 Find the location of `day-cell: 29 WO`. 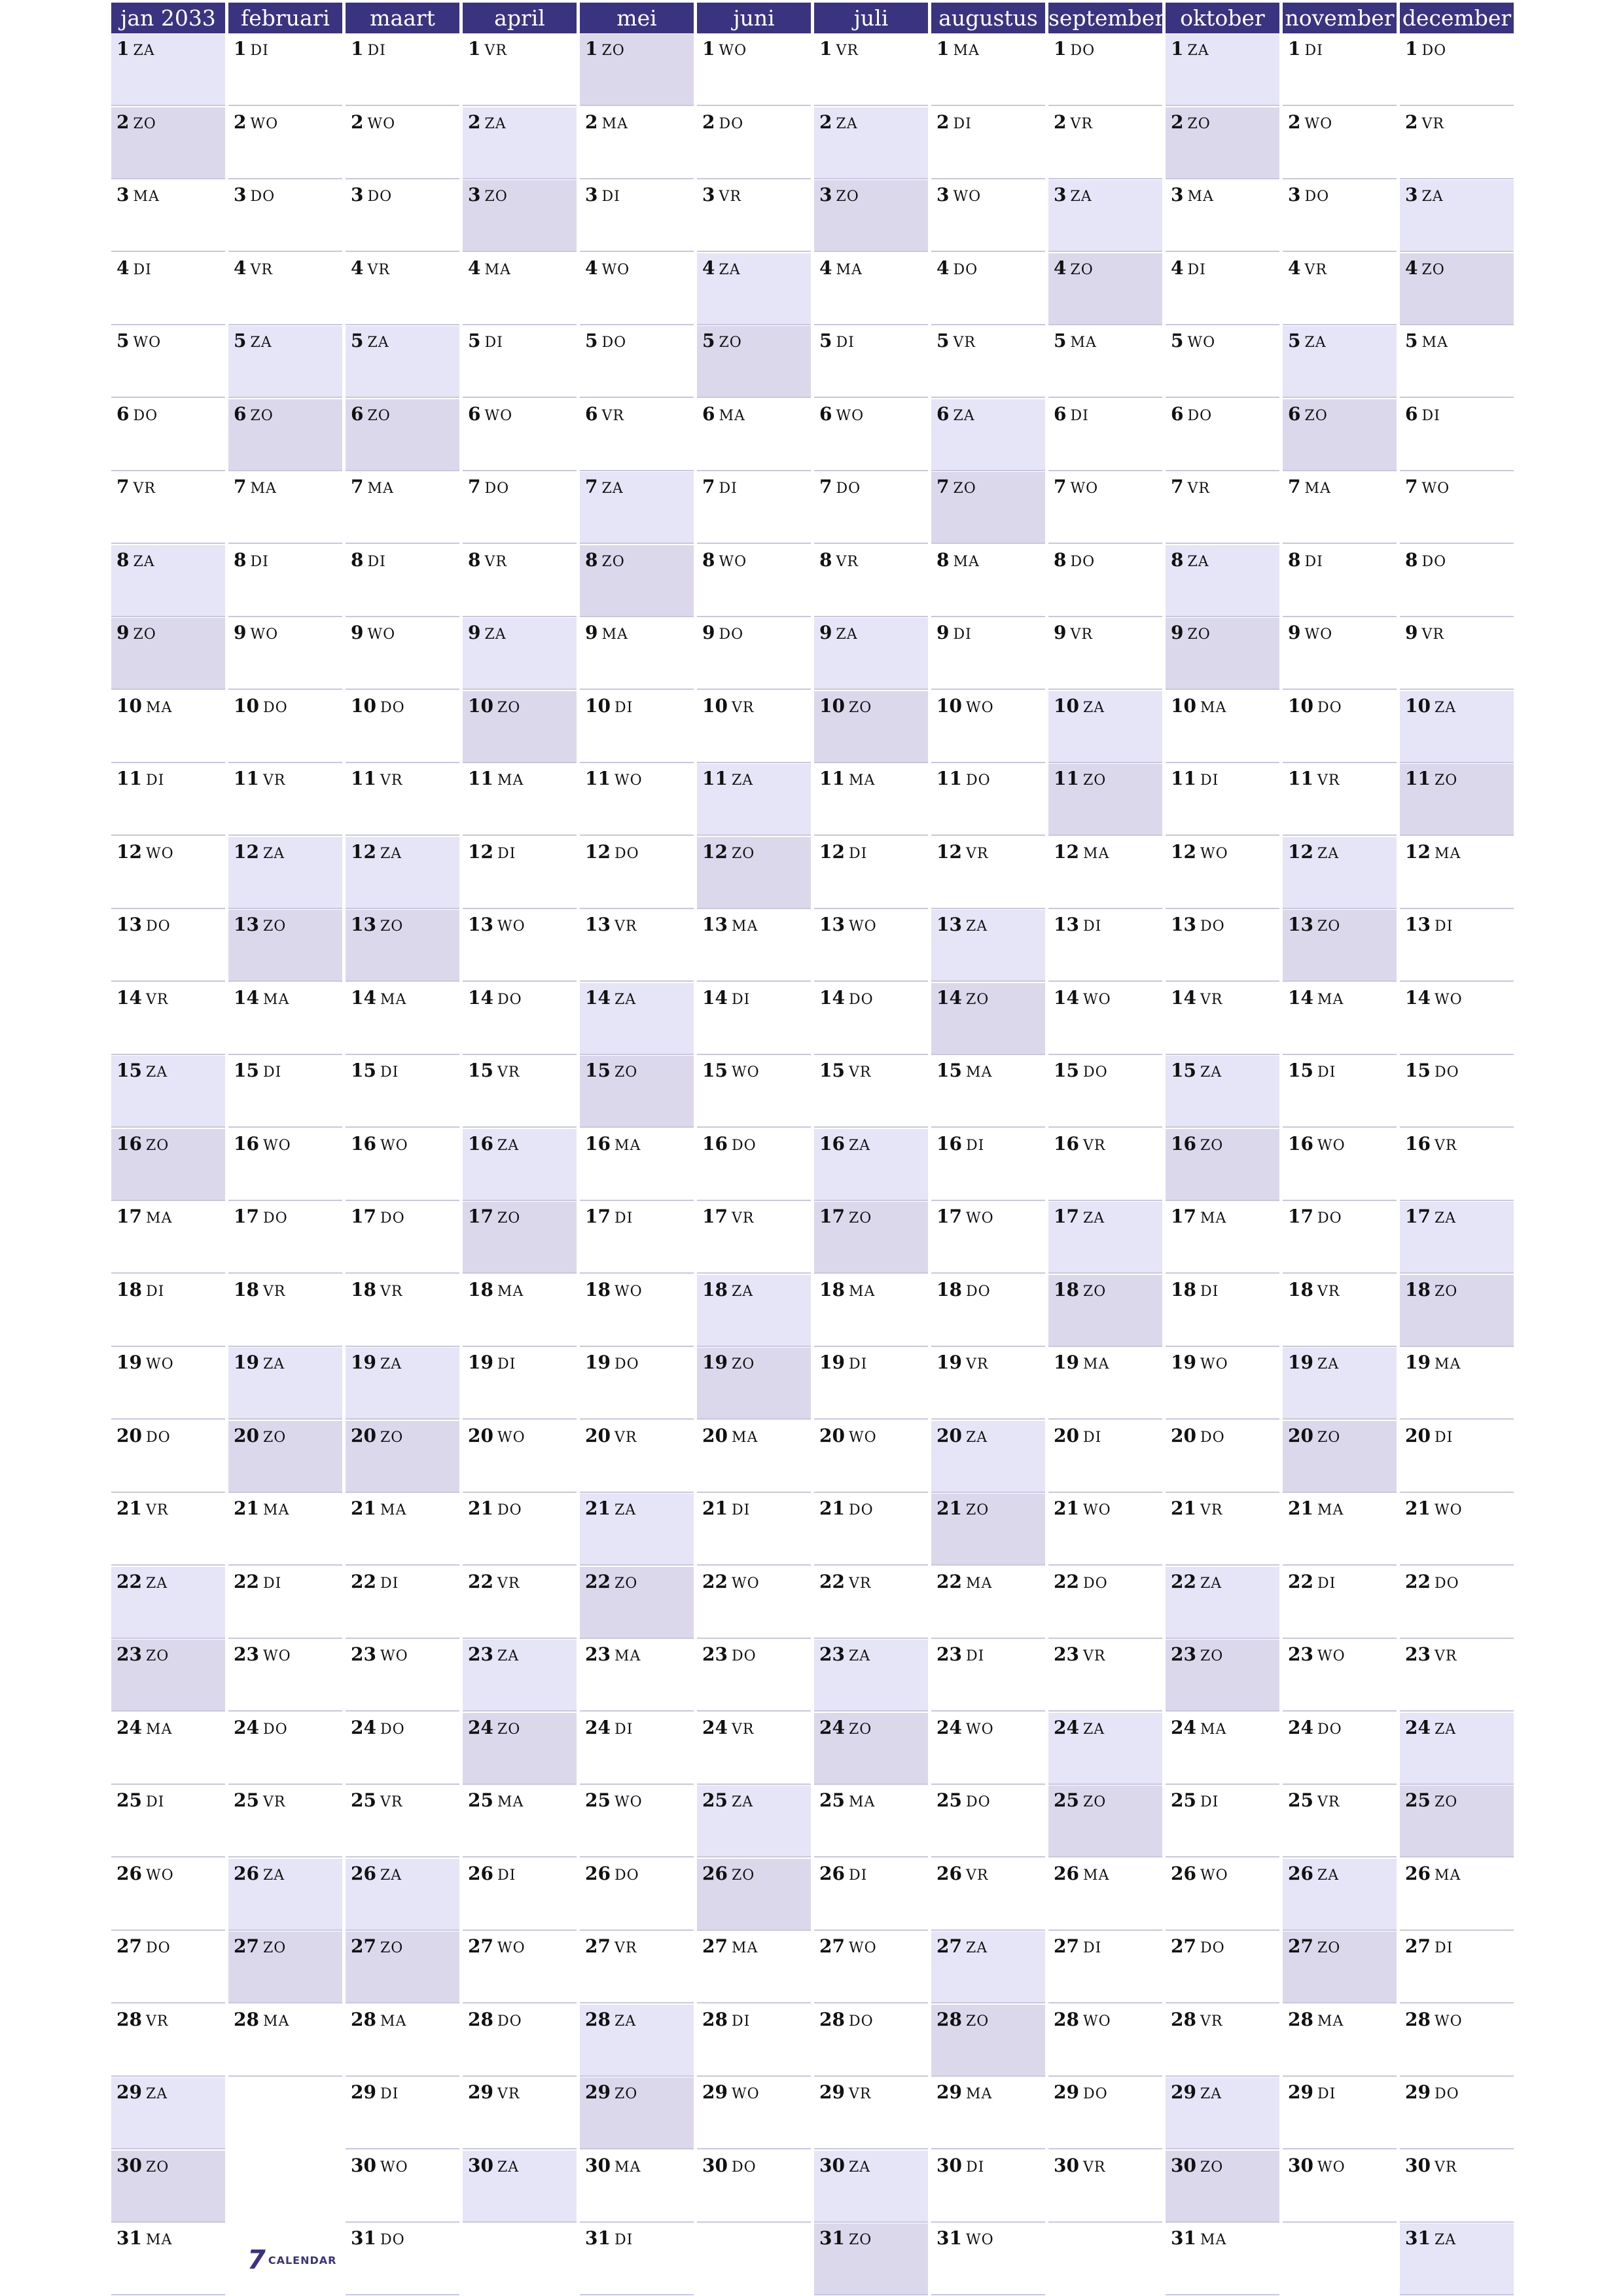

day-cell: 29 WO is located at coordinates (754, 2113).